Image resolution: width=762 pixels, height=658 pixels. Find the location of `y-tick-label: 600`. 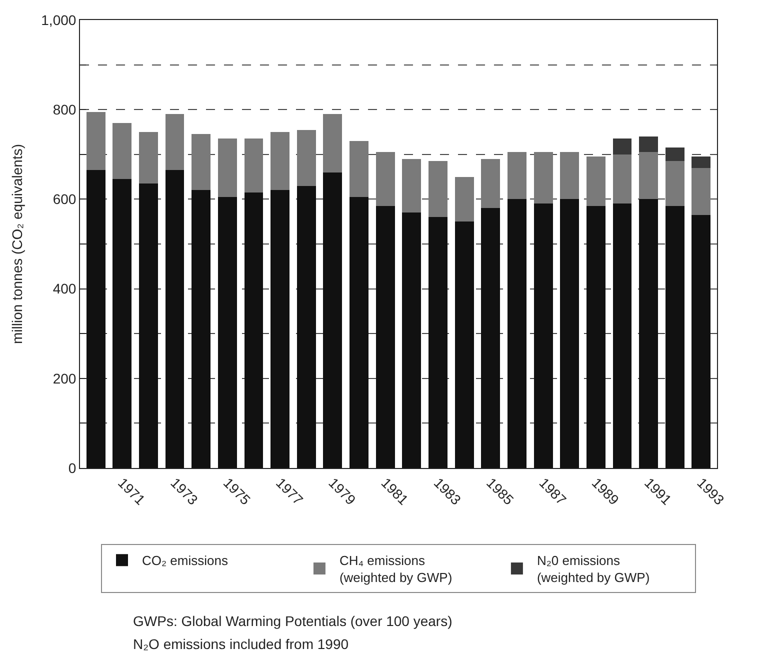

y-tick-label: 600 is located at coordinates (64, 199).